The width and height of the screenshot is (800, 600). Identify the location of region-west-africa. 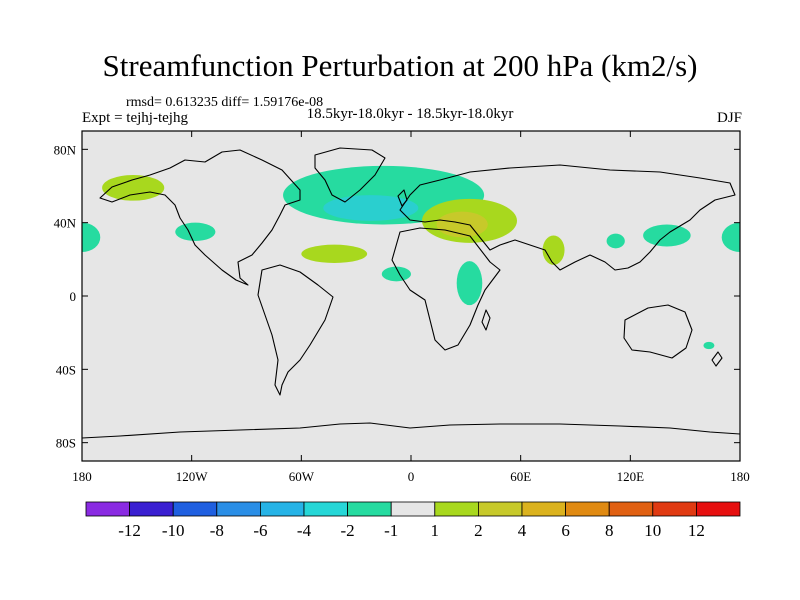
(396, 274).